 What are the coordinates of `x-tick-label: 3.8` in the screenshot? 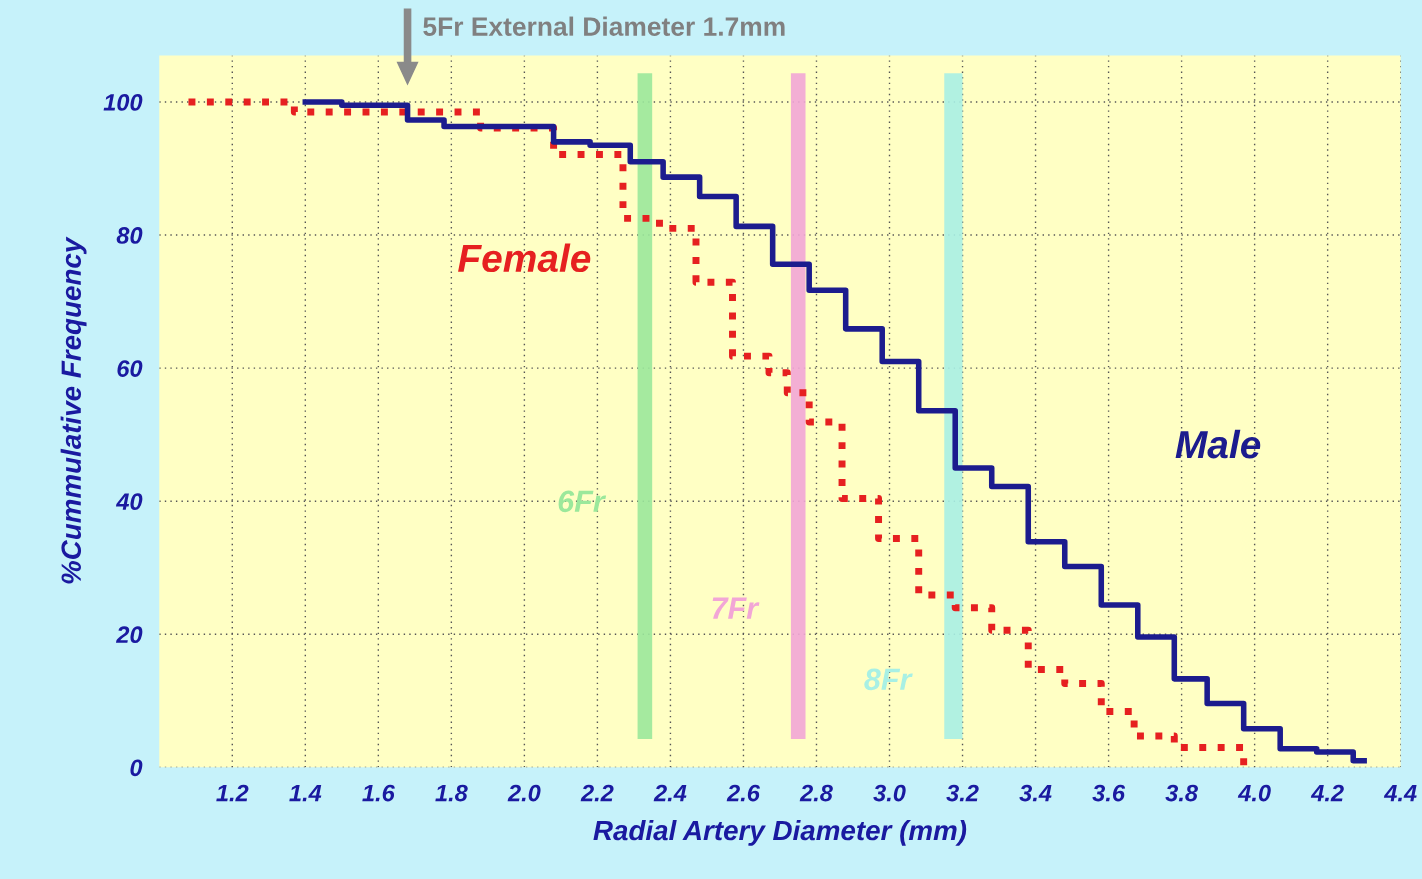 It's located at (1181, 793).